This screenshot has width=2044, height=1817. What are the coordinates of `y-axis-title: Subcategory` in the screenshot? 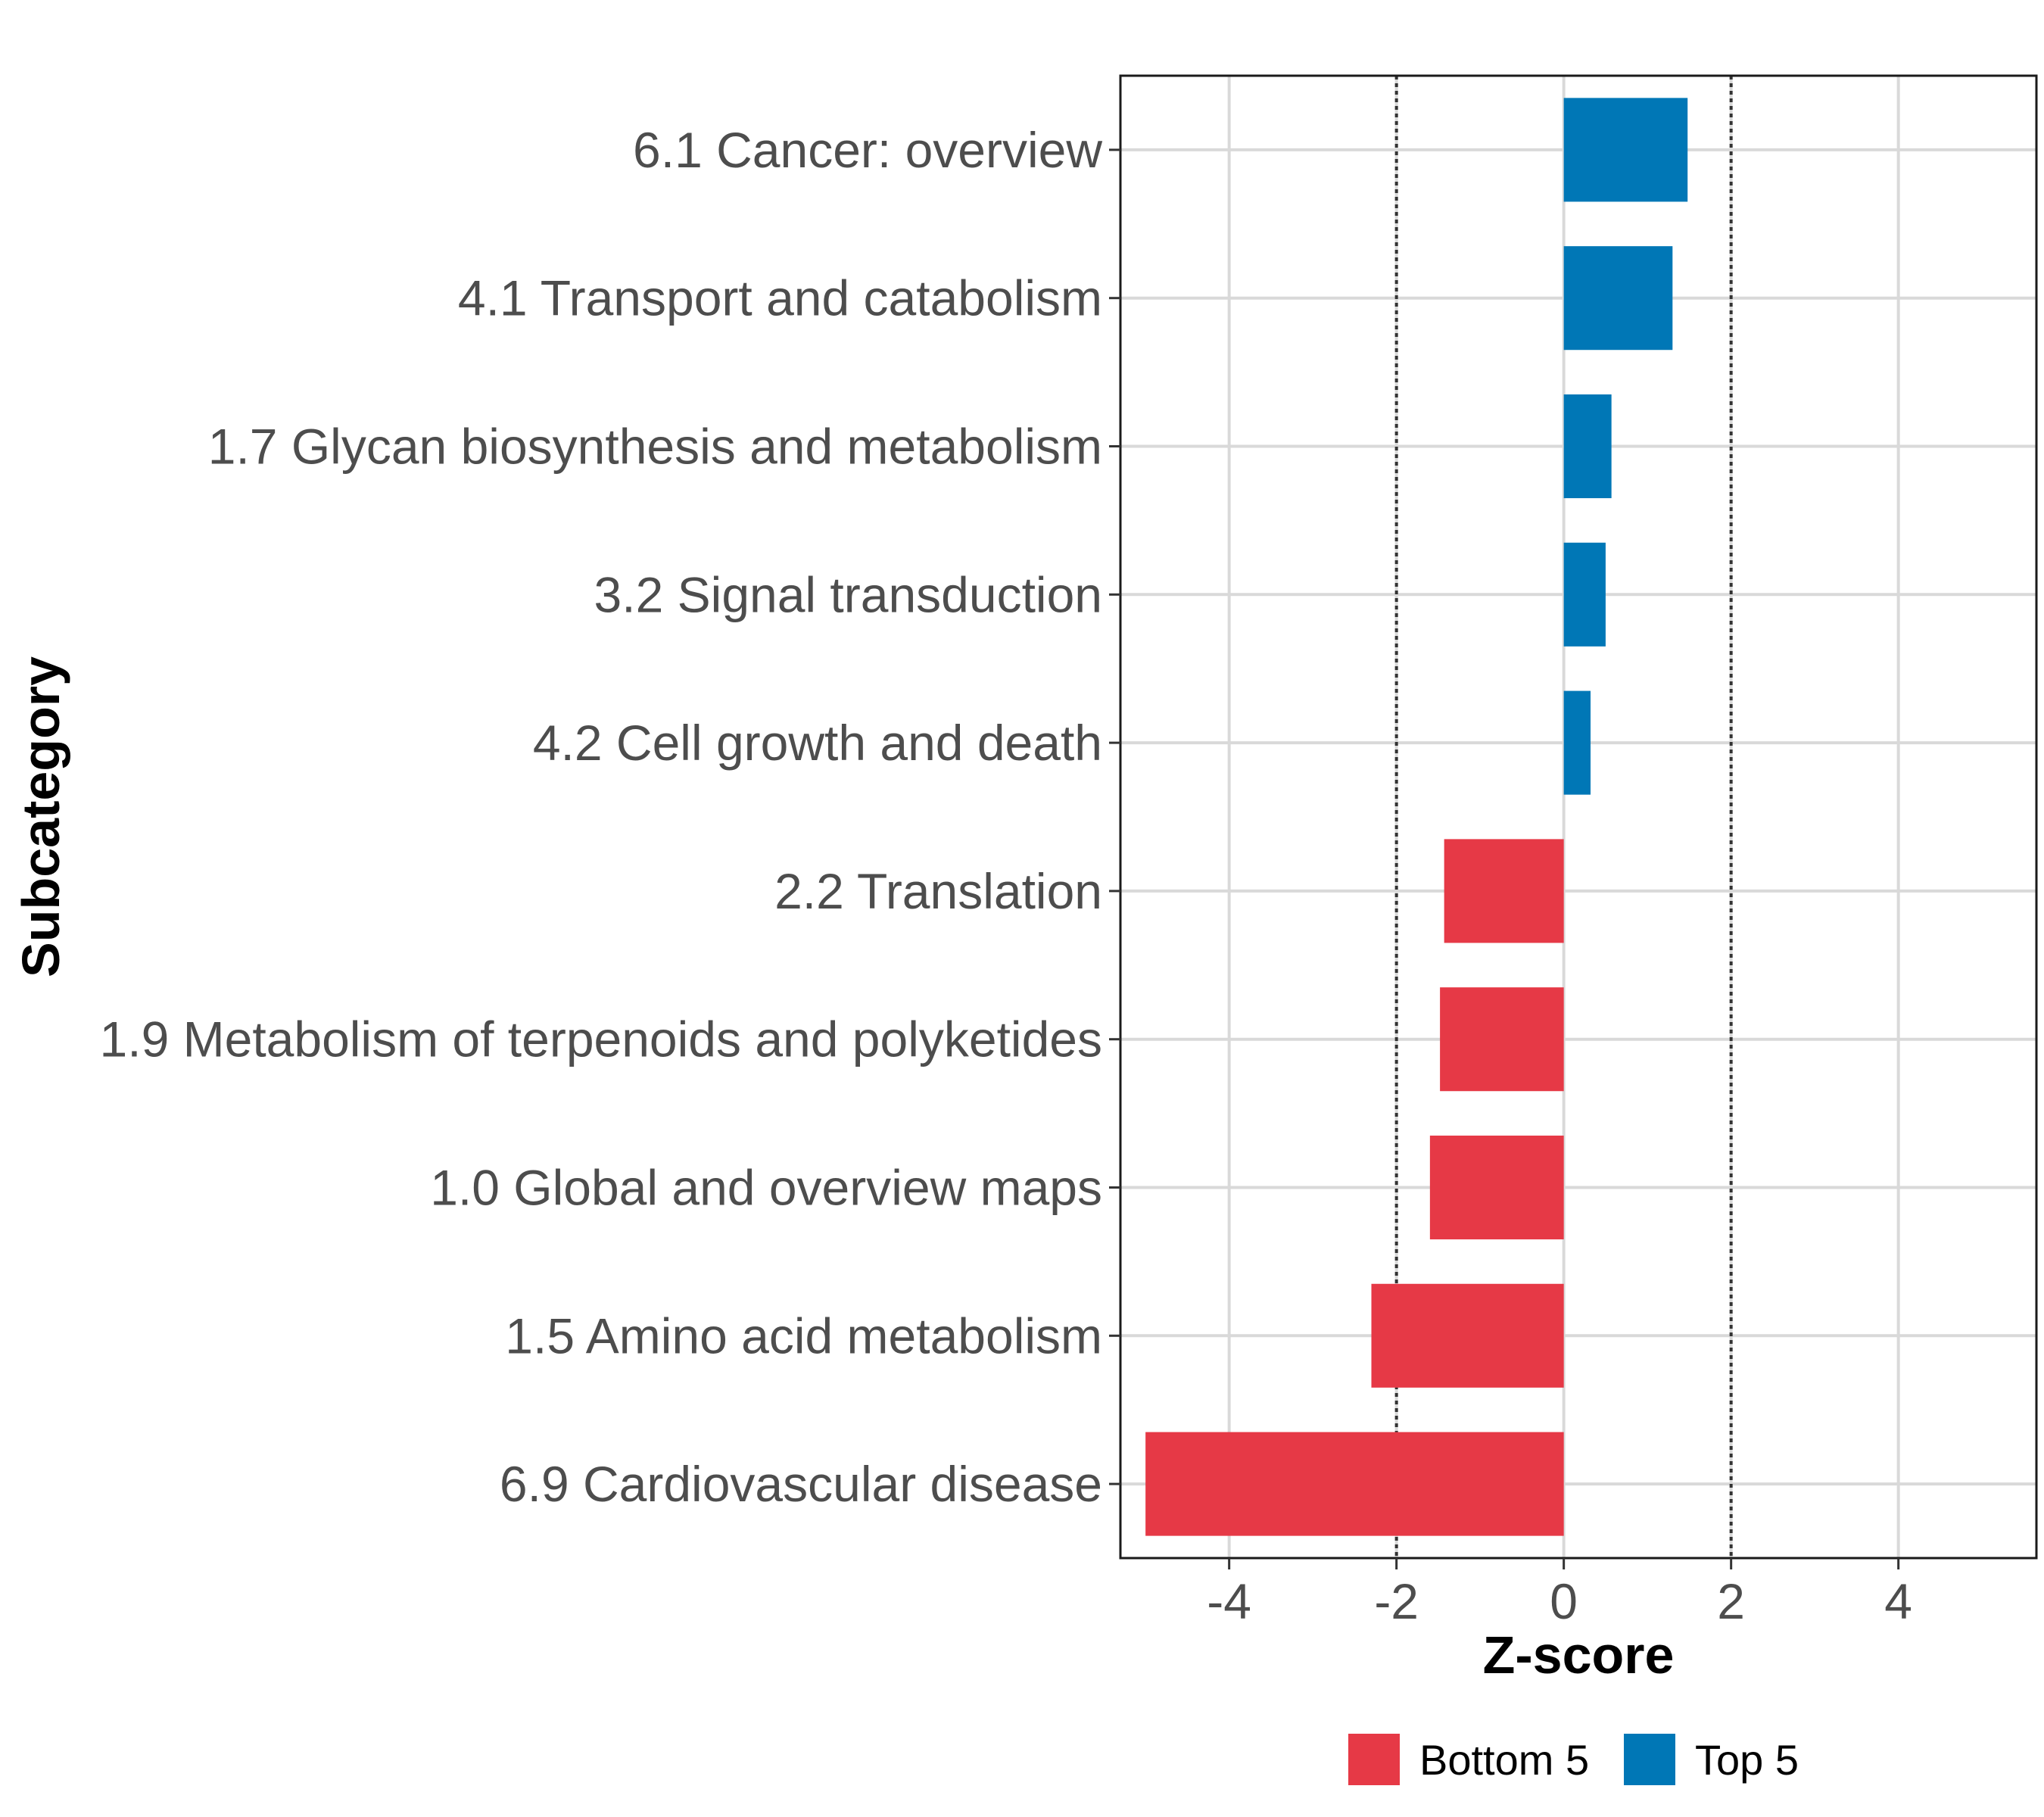 It's located at (40, 816).